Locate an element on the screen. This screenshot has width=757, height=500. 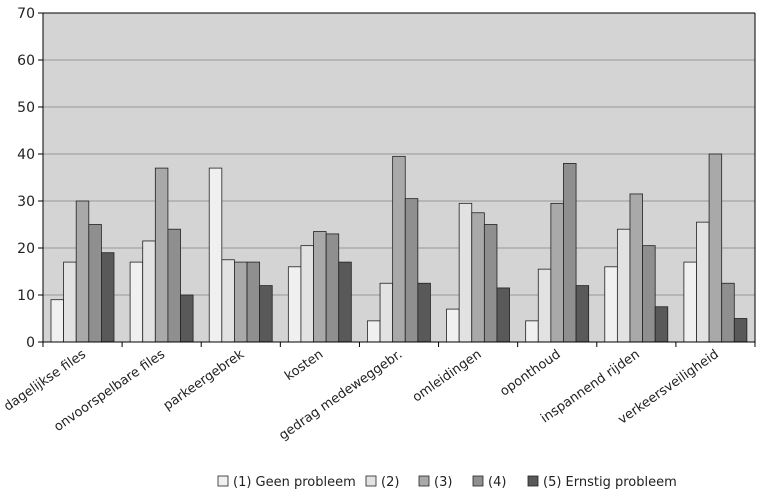
legend-label: (2) is located at coordinates (390, 482).